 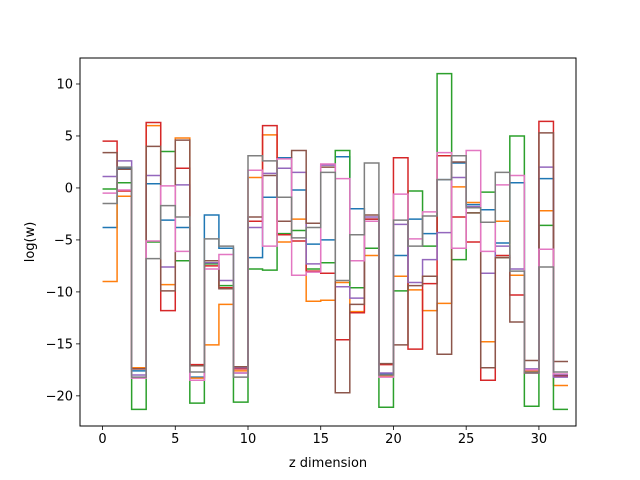 I want to click on y-tick-label: −10, so click(x=59, y=292).